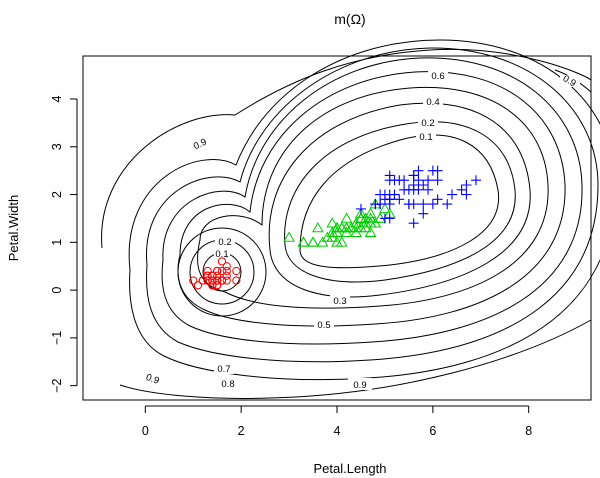 This screenshot has height=478, width=600. What do you see at coordinates (323, 325) in the screenshot?
I see `contour-label: 0.5` at bounding box center [323, 325].